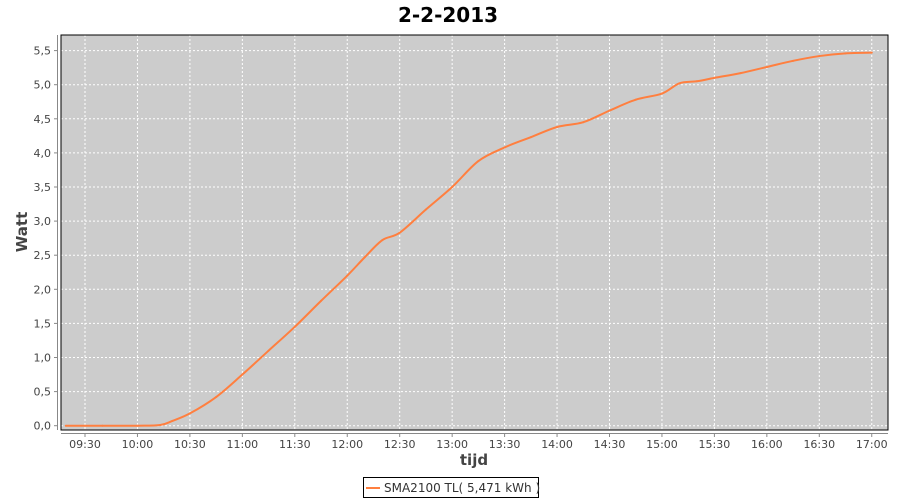 This screenshot has width=900, height=500. I want to click on y-axis: 0,0 0,5 1,0 1,5 2,0 2,5 3,0 3,5 4,0 4,5 5,0 5,5, so click(46, 239).